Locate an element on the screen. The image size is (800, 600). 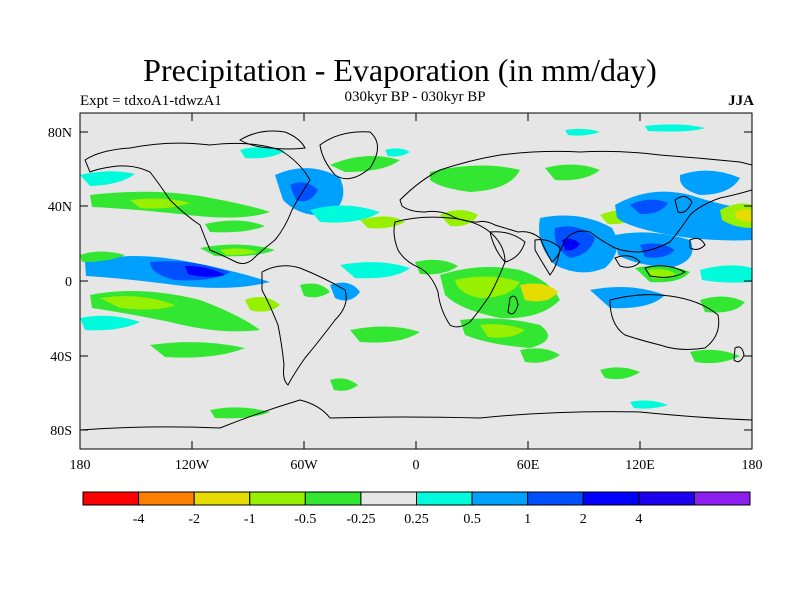
colorbar-label: -2 is located at coordinates (194, 519).